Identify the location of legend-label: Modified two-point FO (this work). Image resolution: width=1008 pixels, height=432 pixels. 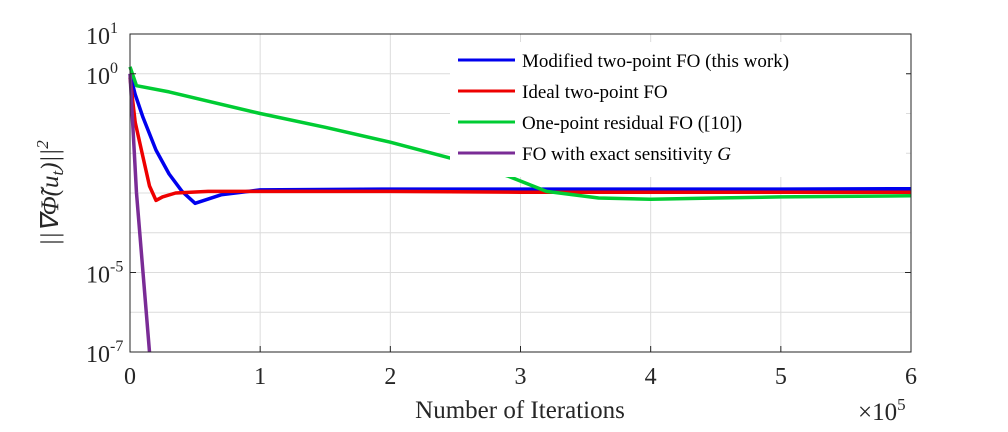
(655, 61).